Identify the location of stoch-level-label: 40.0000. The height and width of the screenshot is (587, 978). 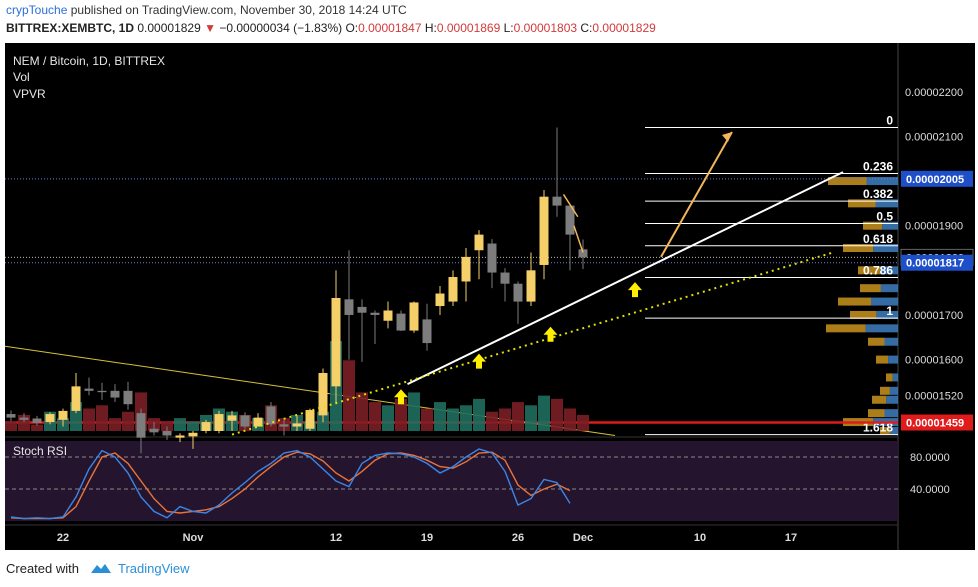
(930, 490).